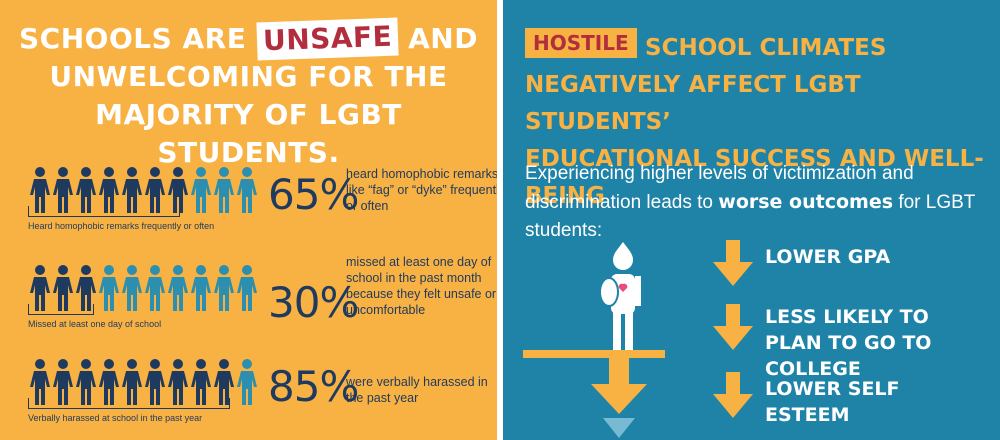 This screenshot has height=440, width=1000. Describe the element at coordinates (313, 302) in the screenshot. I see `stat-percent: 30%` at that location.